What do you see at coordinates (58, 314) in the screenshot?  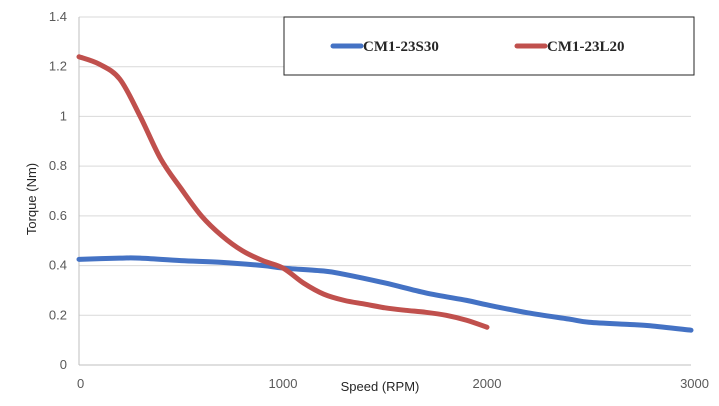 I see `y-tick-label: 0.2` at bounding box center [58, 314].